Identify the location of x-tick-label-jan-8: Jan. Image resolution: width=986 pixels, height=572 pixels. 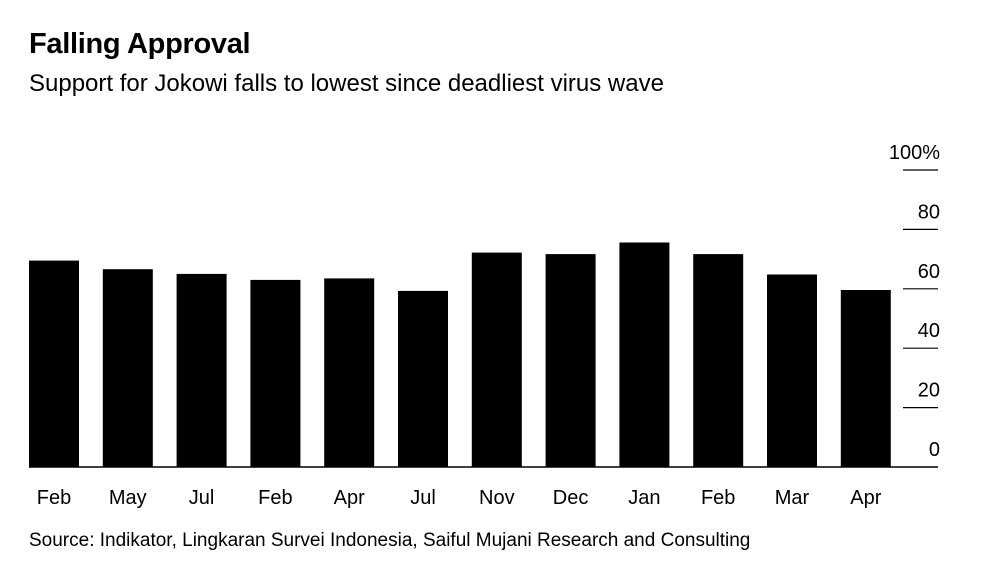
(644, 498).